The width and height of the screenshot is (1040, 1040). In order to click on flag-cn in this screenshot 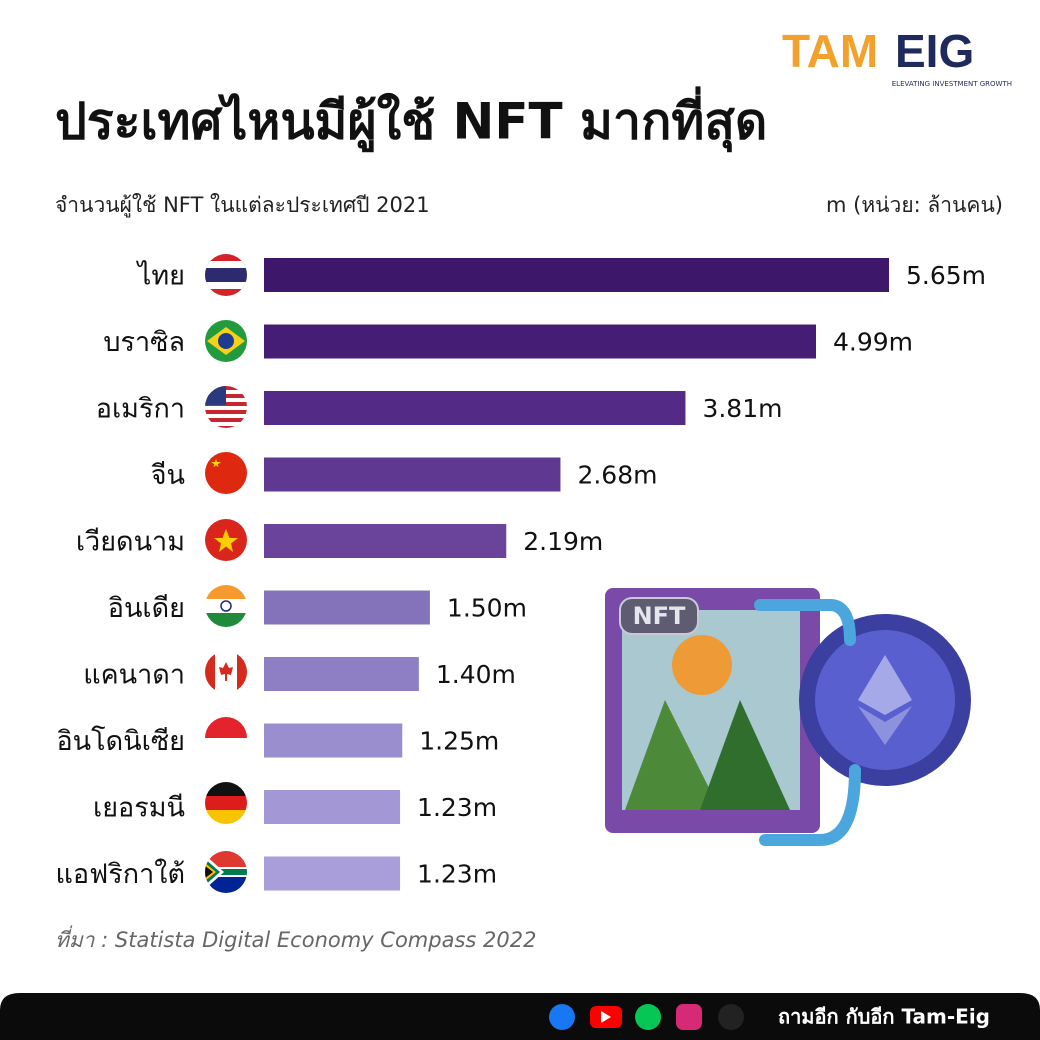, I will do `click(226, 473)`.